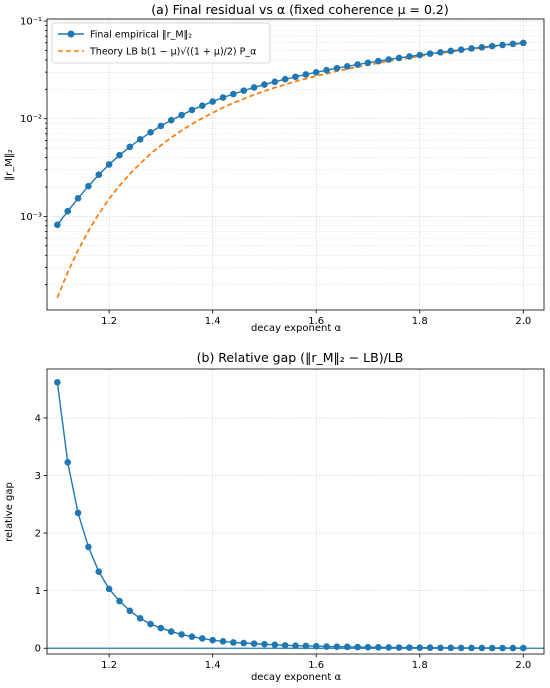 The height and width of the screenshot is (688, 550). What do you see at coordinates (9, 512) in the screenshot?
I see `chart-b-ylabel: relative gap` at bounding box center [9, 512].